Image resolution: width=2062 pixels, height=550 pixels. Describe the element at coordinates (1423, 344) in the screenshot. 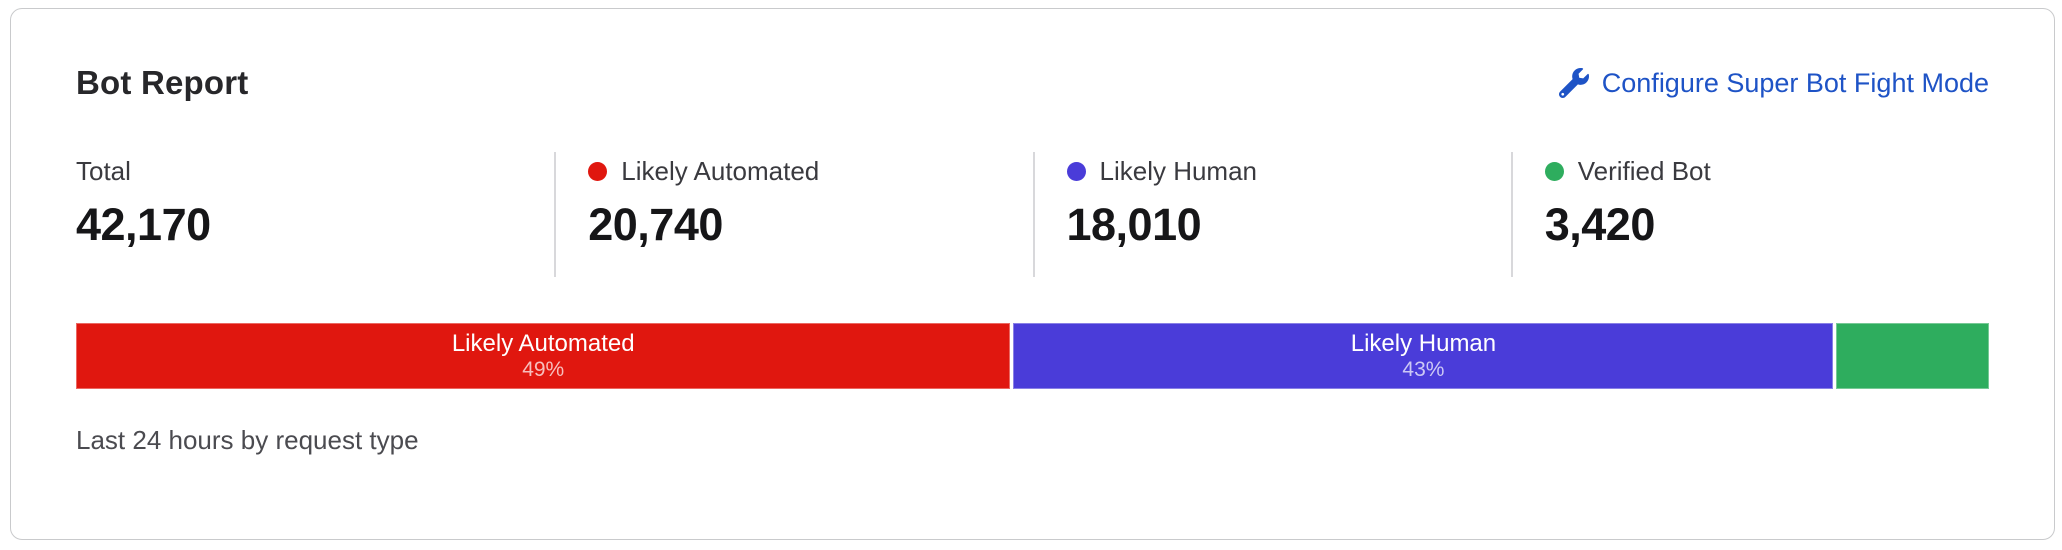

I see `bar-segment-label: Likely Human` at that location.